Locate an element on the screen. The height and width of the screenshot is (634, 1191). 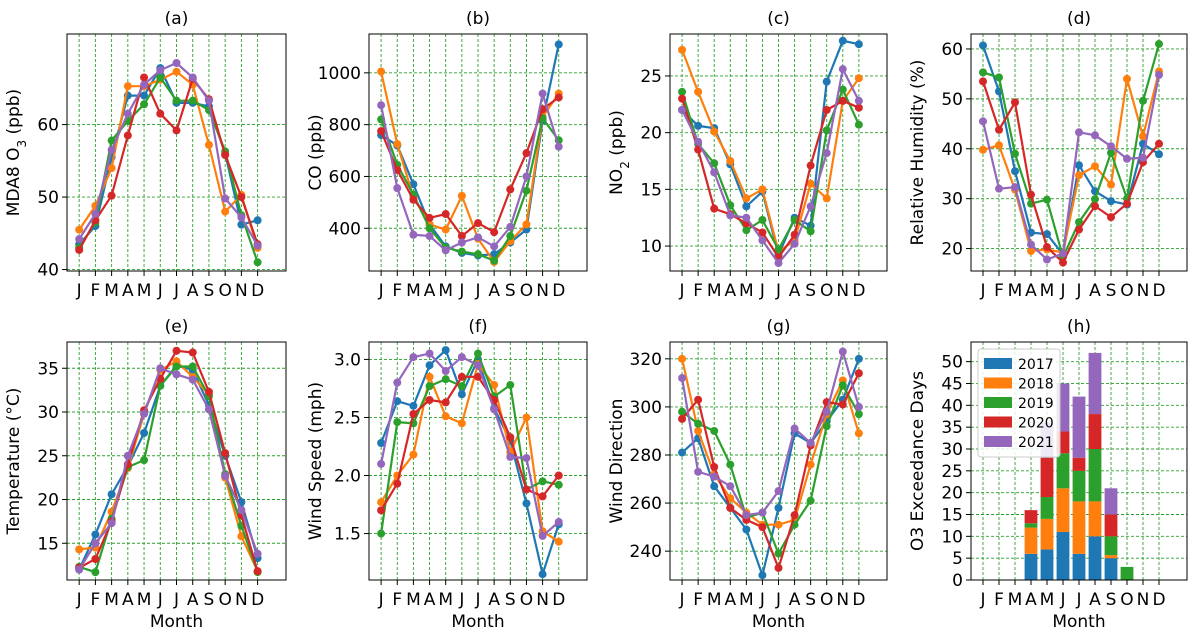
y-tick-label: 50 is located at coordinates (952, 363).